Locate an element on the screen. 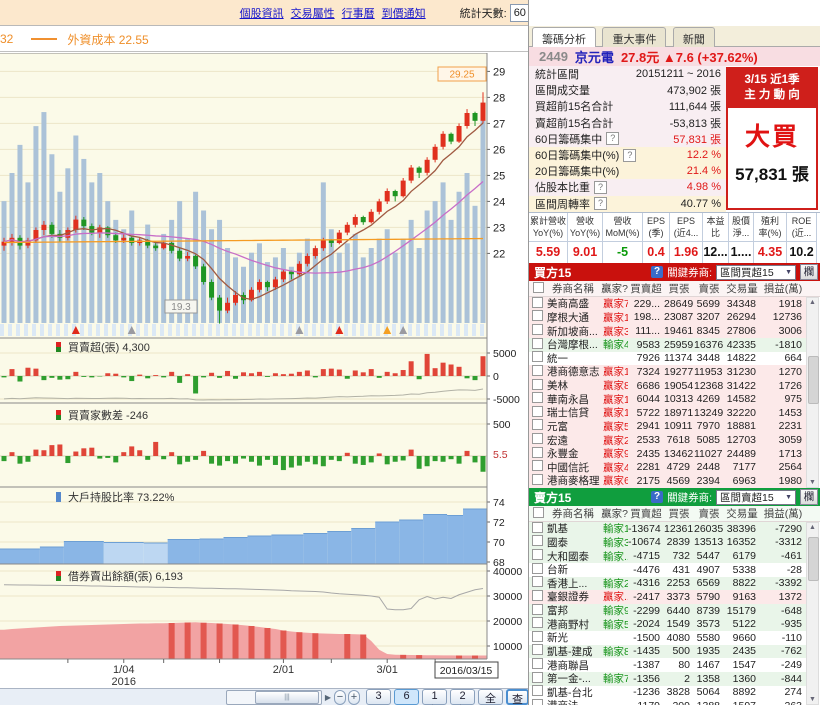 Image resolution: width=820 pixels, height=705 pixels. sell-filter-select: 區間賣超15 ▼ is located at coordinates (756, 497).